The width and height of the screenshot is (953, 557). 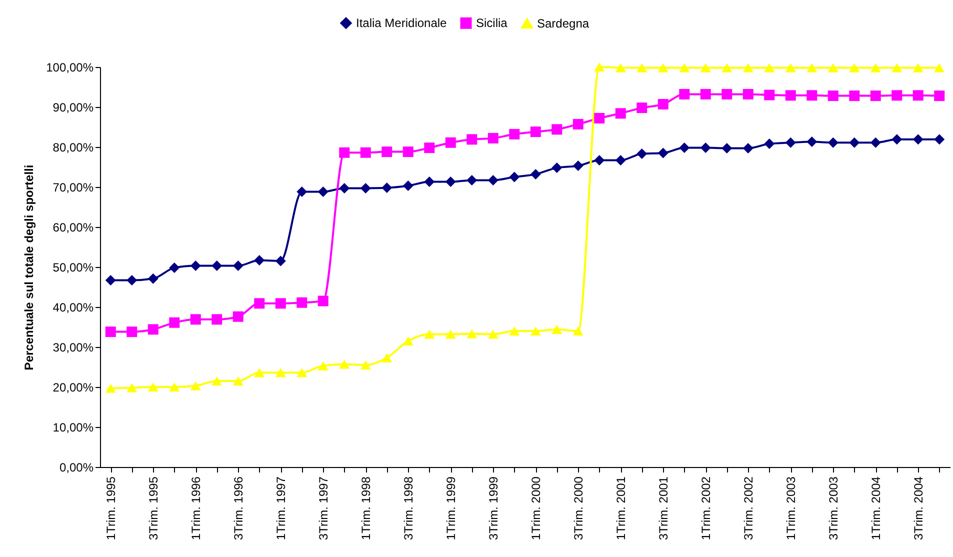 What do you see at coordinates (323, 508) in the screenshot?
I see `x-tick-label: 3Trim. 1997` at bounding box center [323, 508].